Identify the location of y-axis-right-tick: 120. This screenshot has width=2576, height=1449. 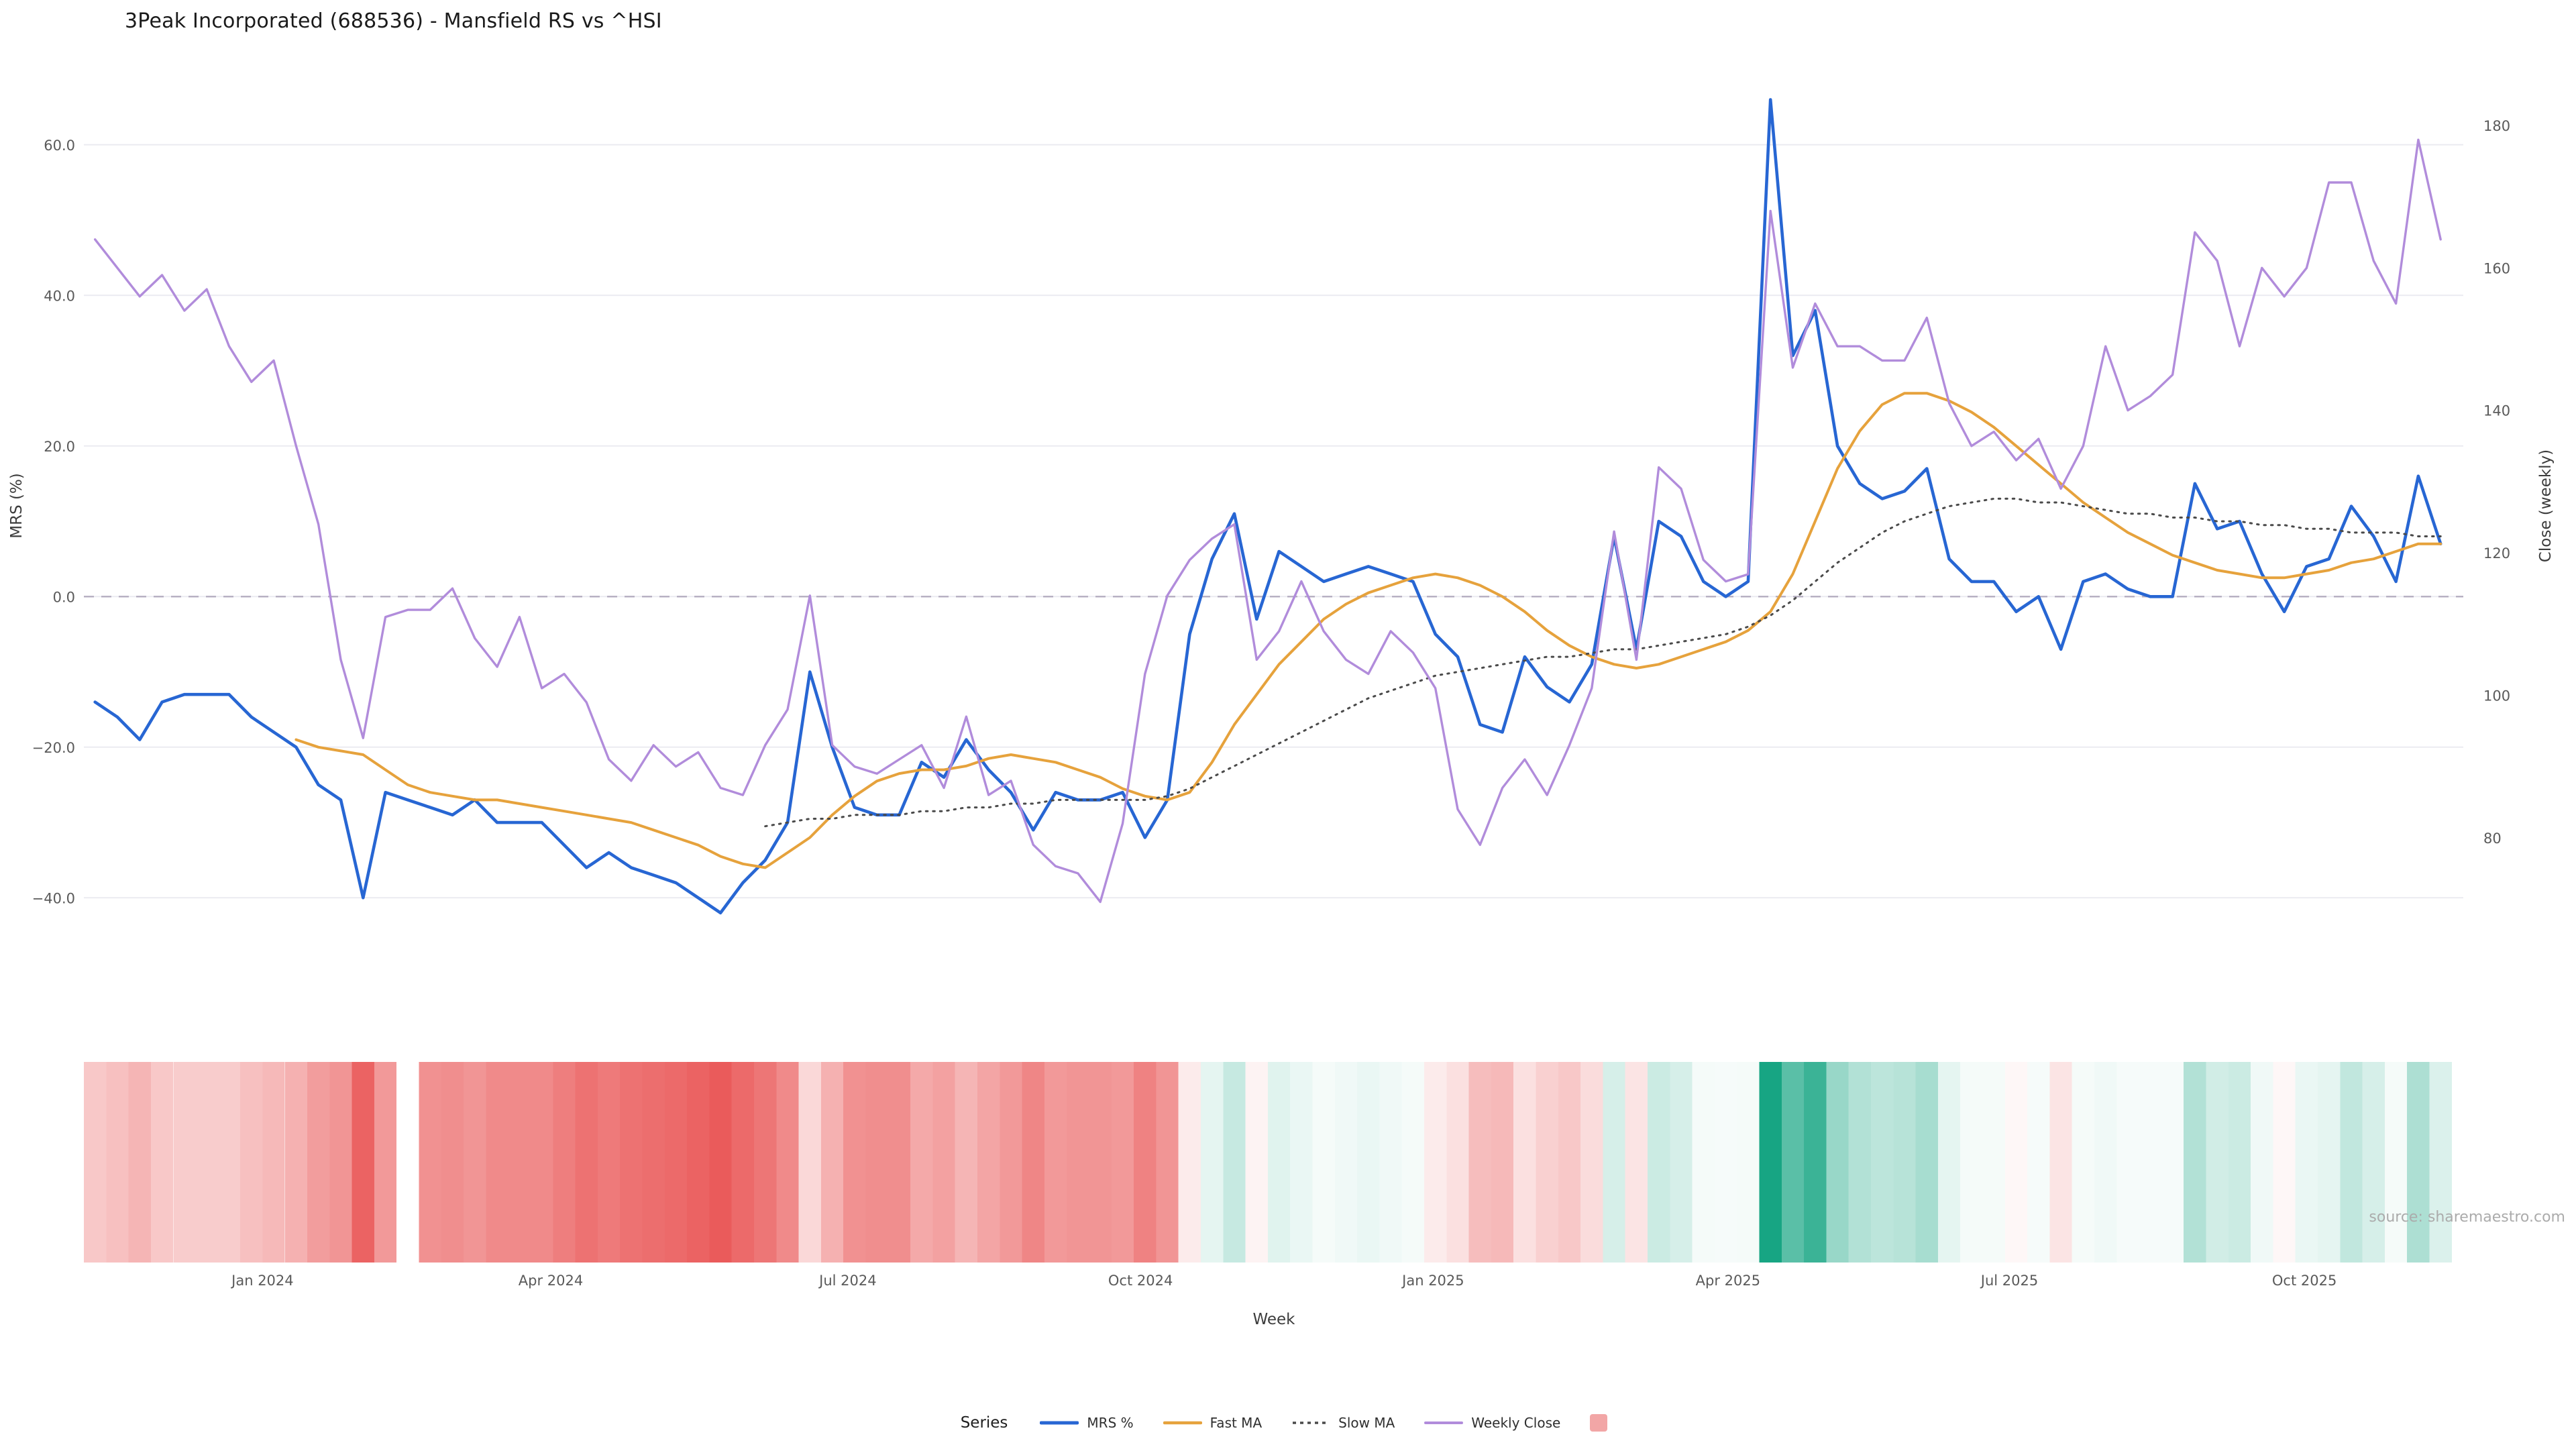
(2496, 553).